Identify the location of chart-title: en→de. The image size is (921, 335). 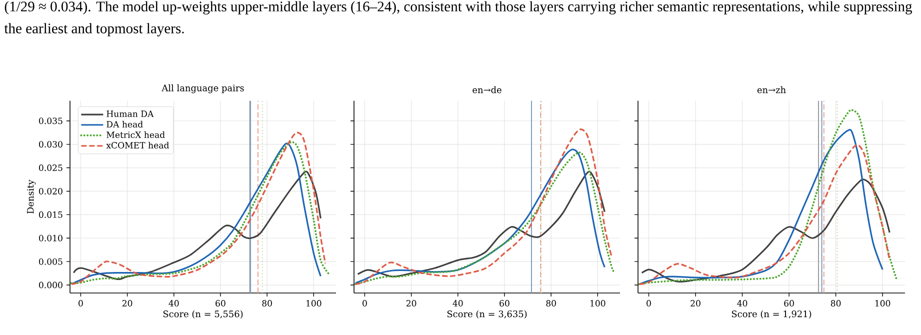
(487, 90).